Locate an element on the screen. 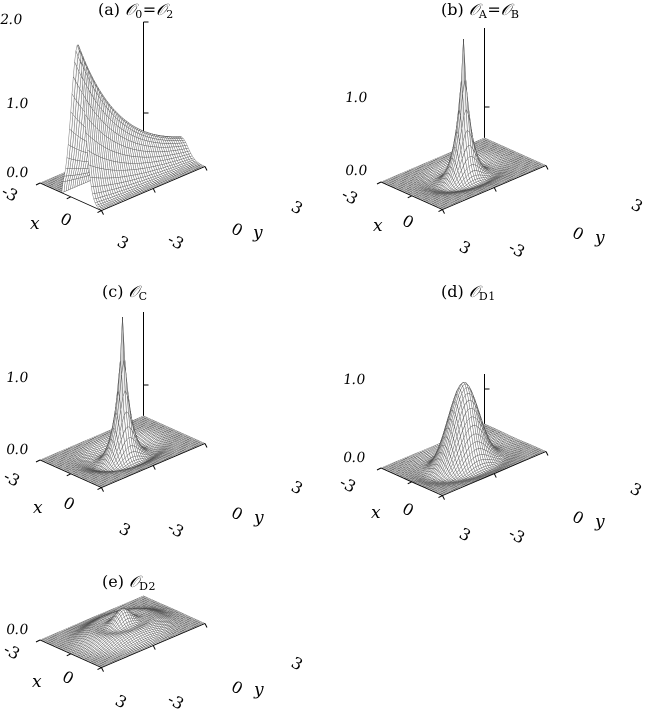 This screenshot has height=714, width=654. panel-label: (b) is located at coordinates (452, 9).